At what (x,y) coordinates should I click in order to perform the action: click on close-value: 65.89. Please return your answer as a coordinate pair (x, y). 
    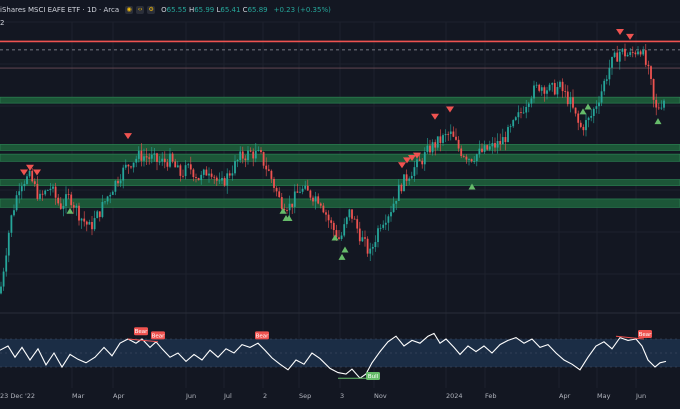
    Looking at the image, I should click on (257, 10).